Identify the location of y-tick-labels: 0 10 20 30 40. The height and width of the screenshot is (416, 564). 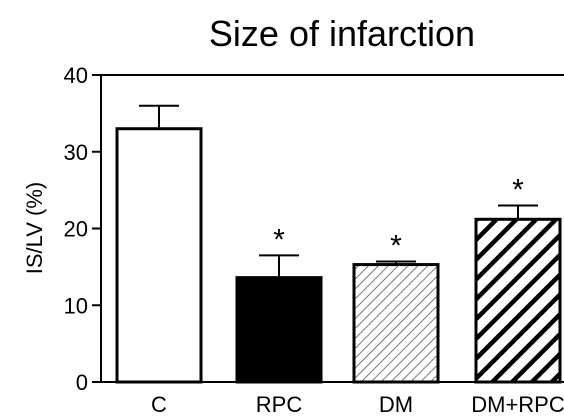
(76, 229).